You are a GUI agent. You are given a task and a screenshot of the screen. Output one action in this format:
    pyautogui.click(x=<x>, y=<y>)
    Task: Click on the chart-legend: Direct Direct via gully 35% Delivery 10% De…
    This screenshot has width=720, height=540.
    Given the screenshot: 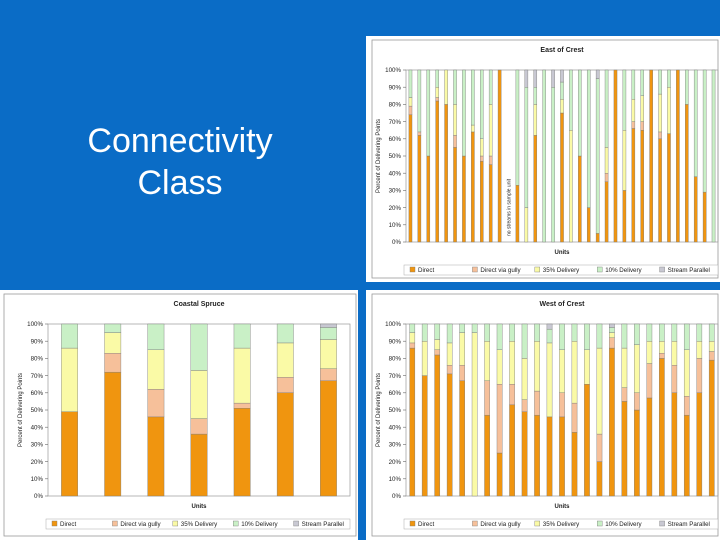 What is the action you would take?
    pyautogui.click(x=198, y=524)
    